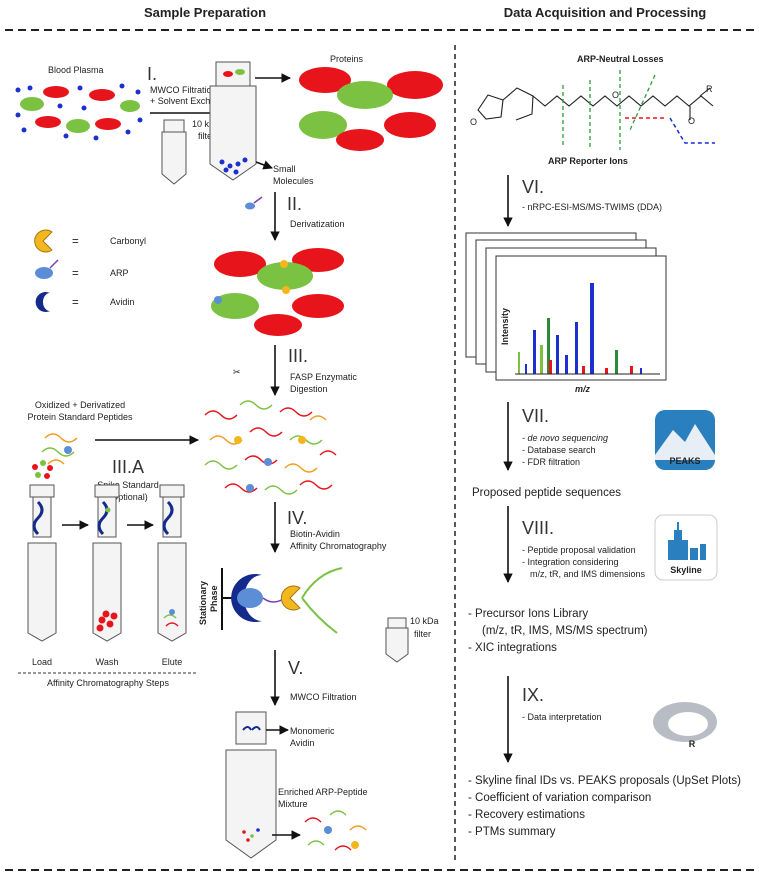 The width and height of the screenshot is (759, 880). I want to click on step-7-label: - FDR filtration, so click(551, 462).